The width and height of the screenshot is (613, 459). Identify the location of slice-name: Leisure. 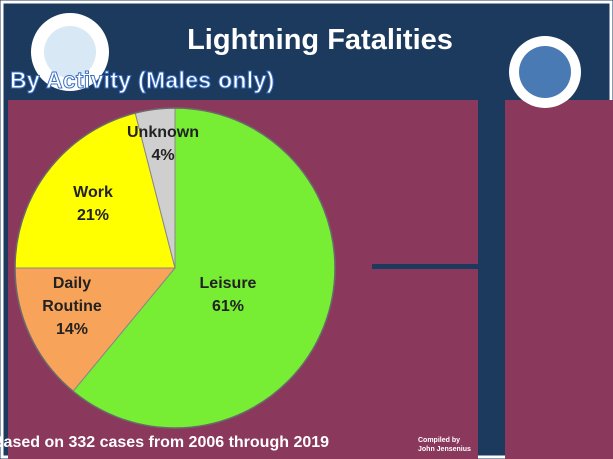
(228, 283).